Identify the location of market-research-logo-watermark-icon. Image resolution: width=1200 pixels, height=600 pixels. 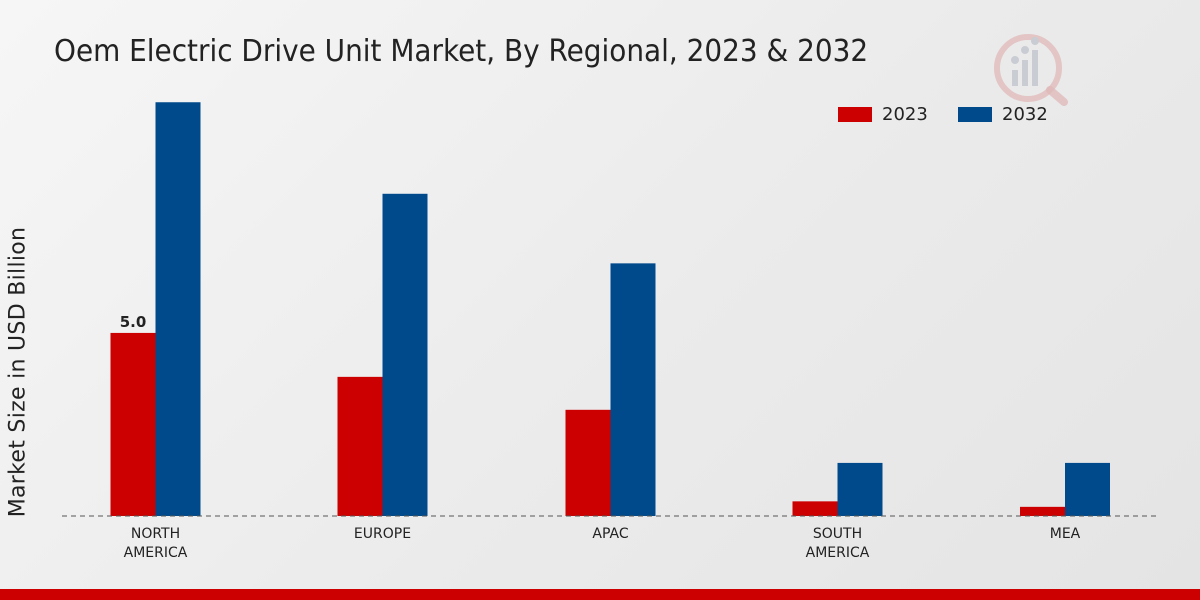
(1031, 70).